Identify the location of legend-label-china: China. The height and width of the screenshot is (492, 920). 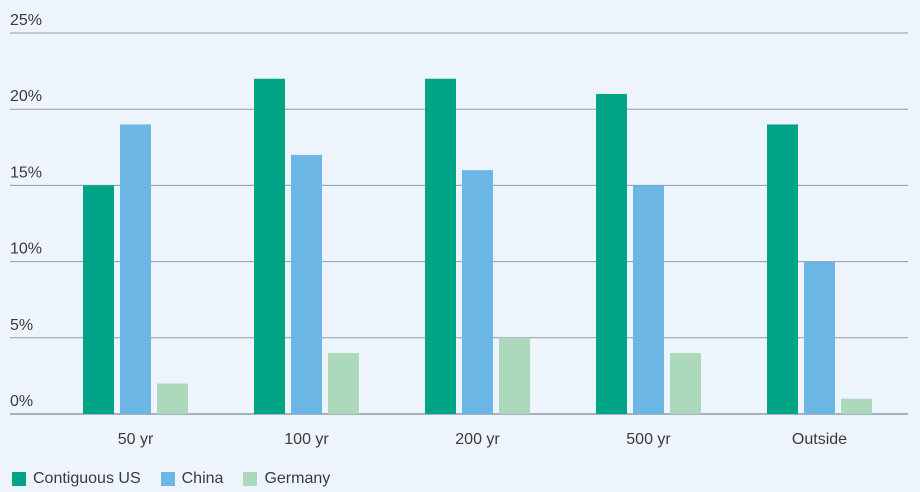
(202, 478).